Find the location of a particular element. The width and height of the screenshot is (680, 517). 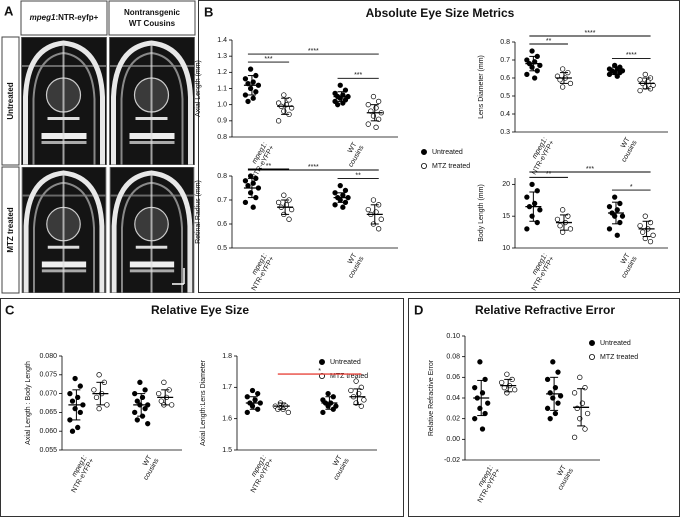

y-axis-label: Lens Diameter (mm) is located at coordinates (481, 87).